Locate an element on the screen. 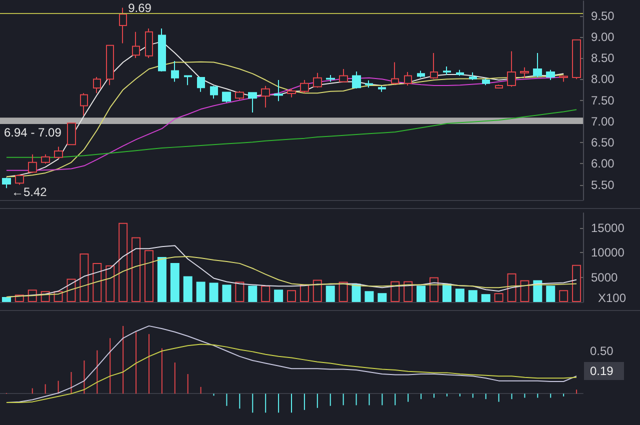  y-tick-label: 15000 is located at coordinates (608, 227).